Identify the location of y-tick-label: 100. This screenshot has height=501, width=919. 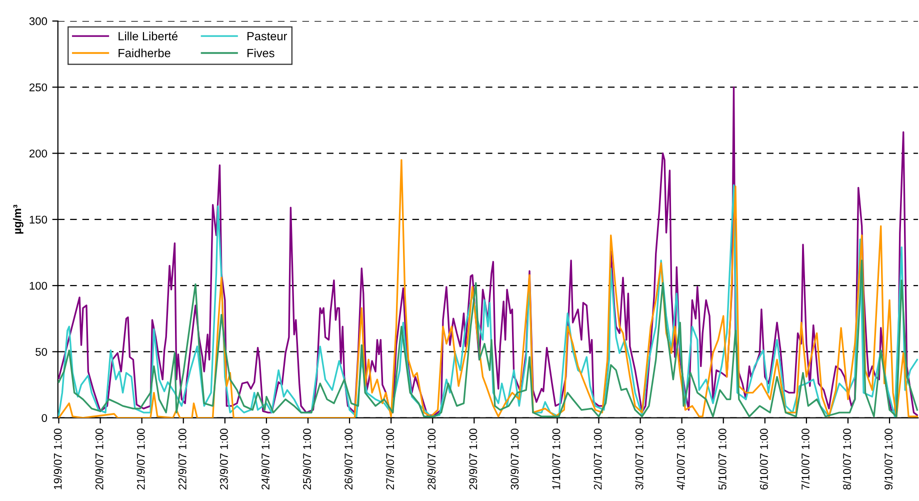
(39, 286).